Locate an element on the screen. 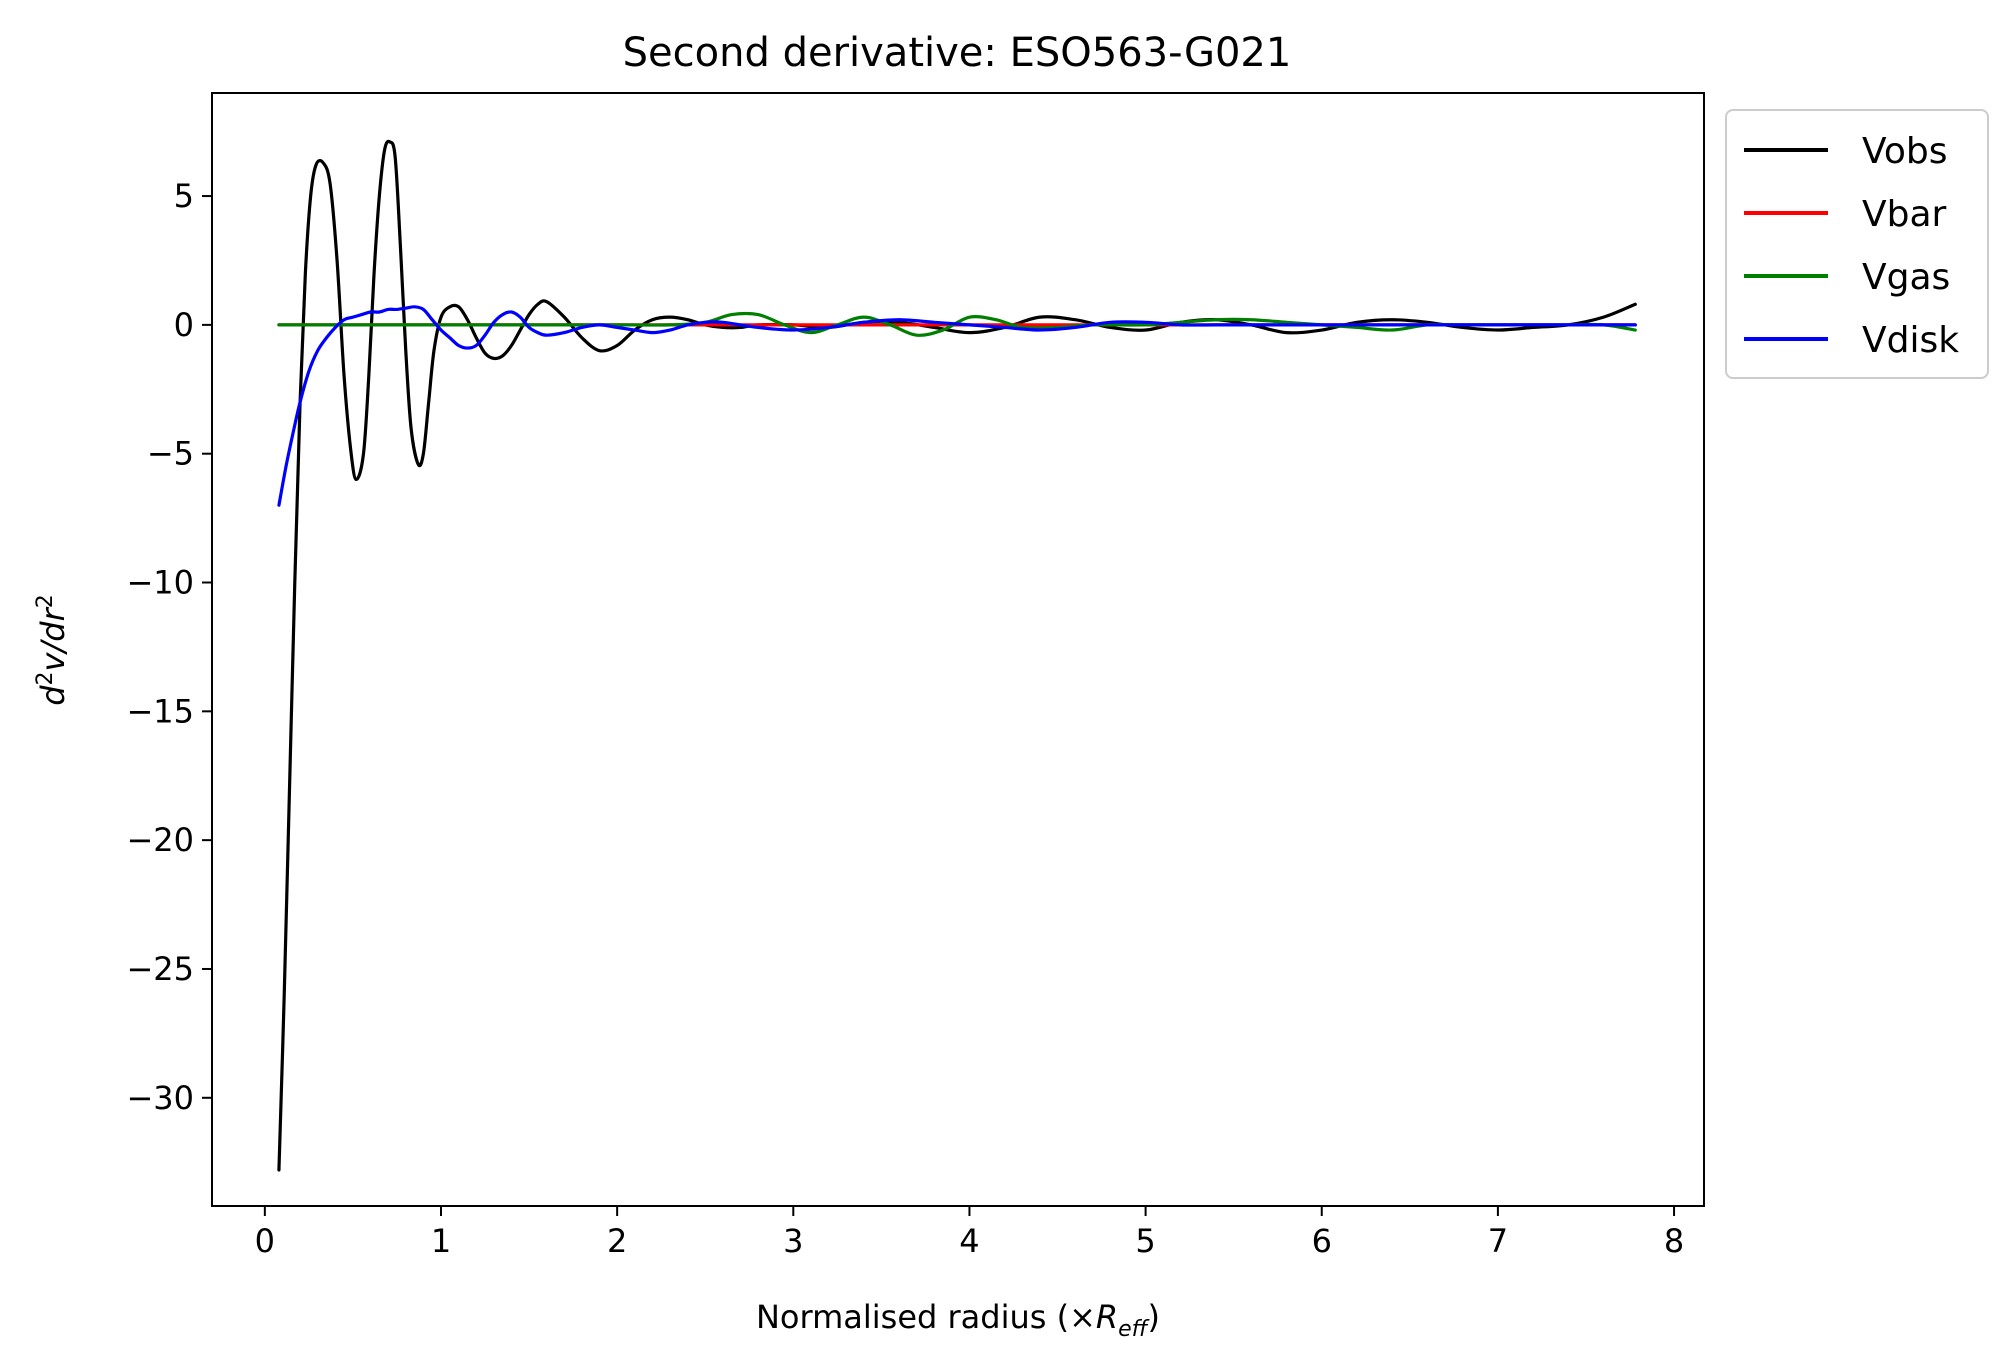 This screenshot has height=1362, width=2011. chart-title: Second derivative: ESO563-G021 is located at coordinates (957, 53).